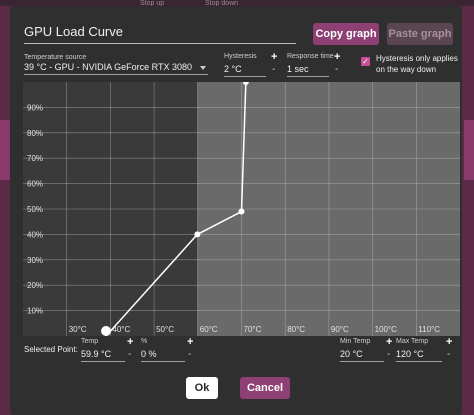 This screenshot has width=474, height=415. I want to click on selected-percent-increase-button: +, so click(190, 342).